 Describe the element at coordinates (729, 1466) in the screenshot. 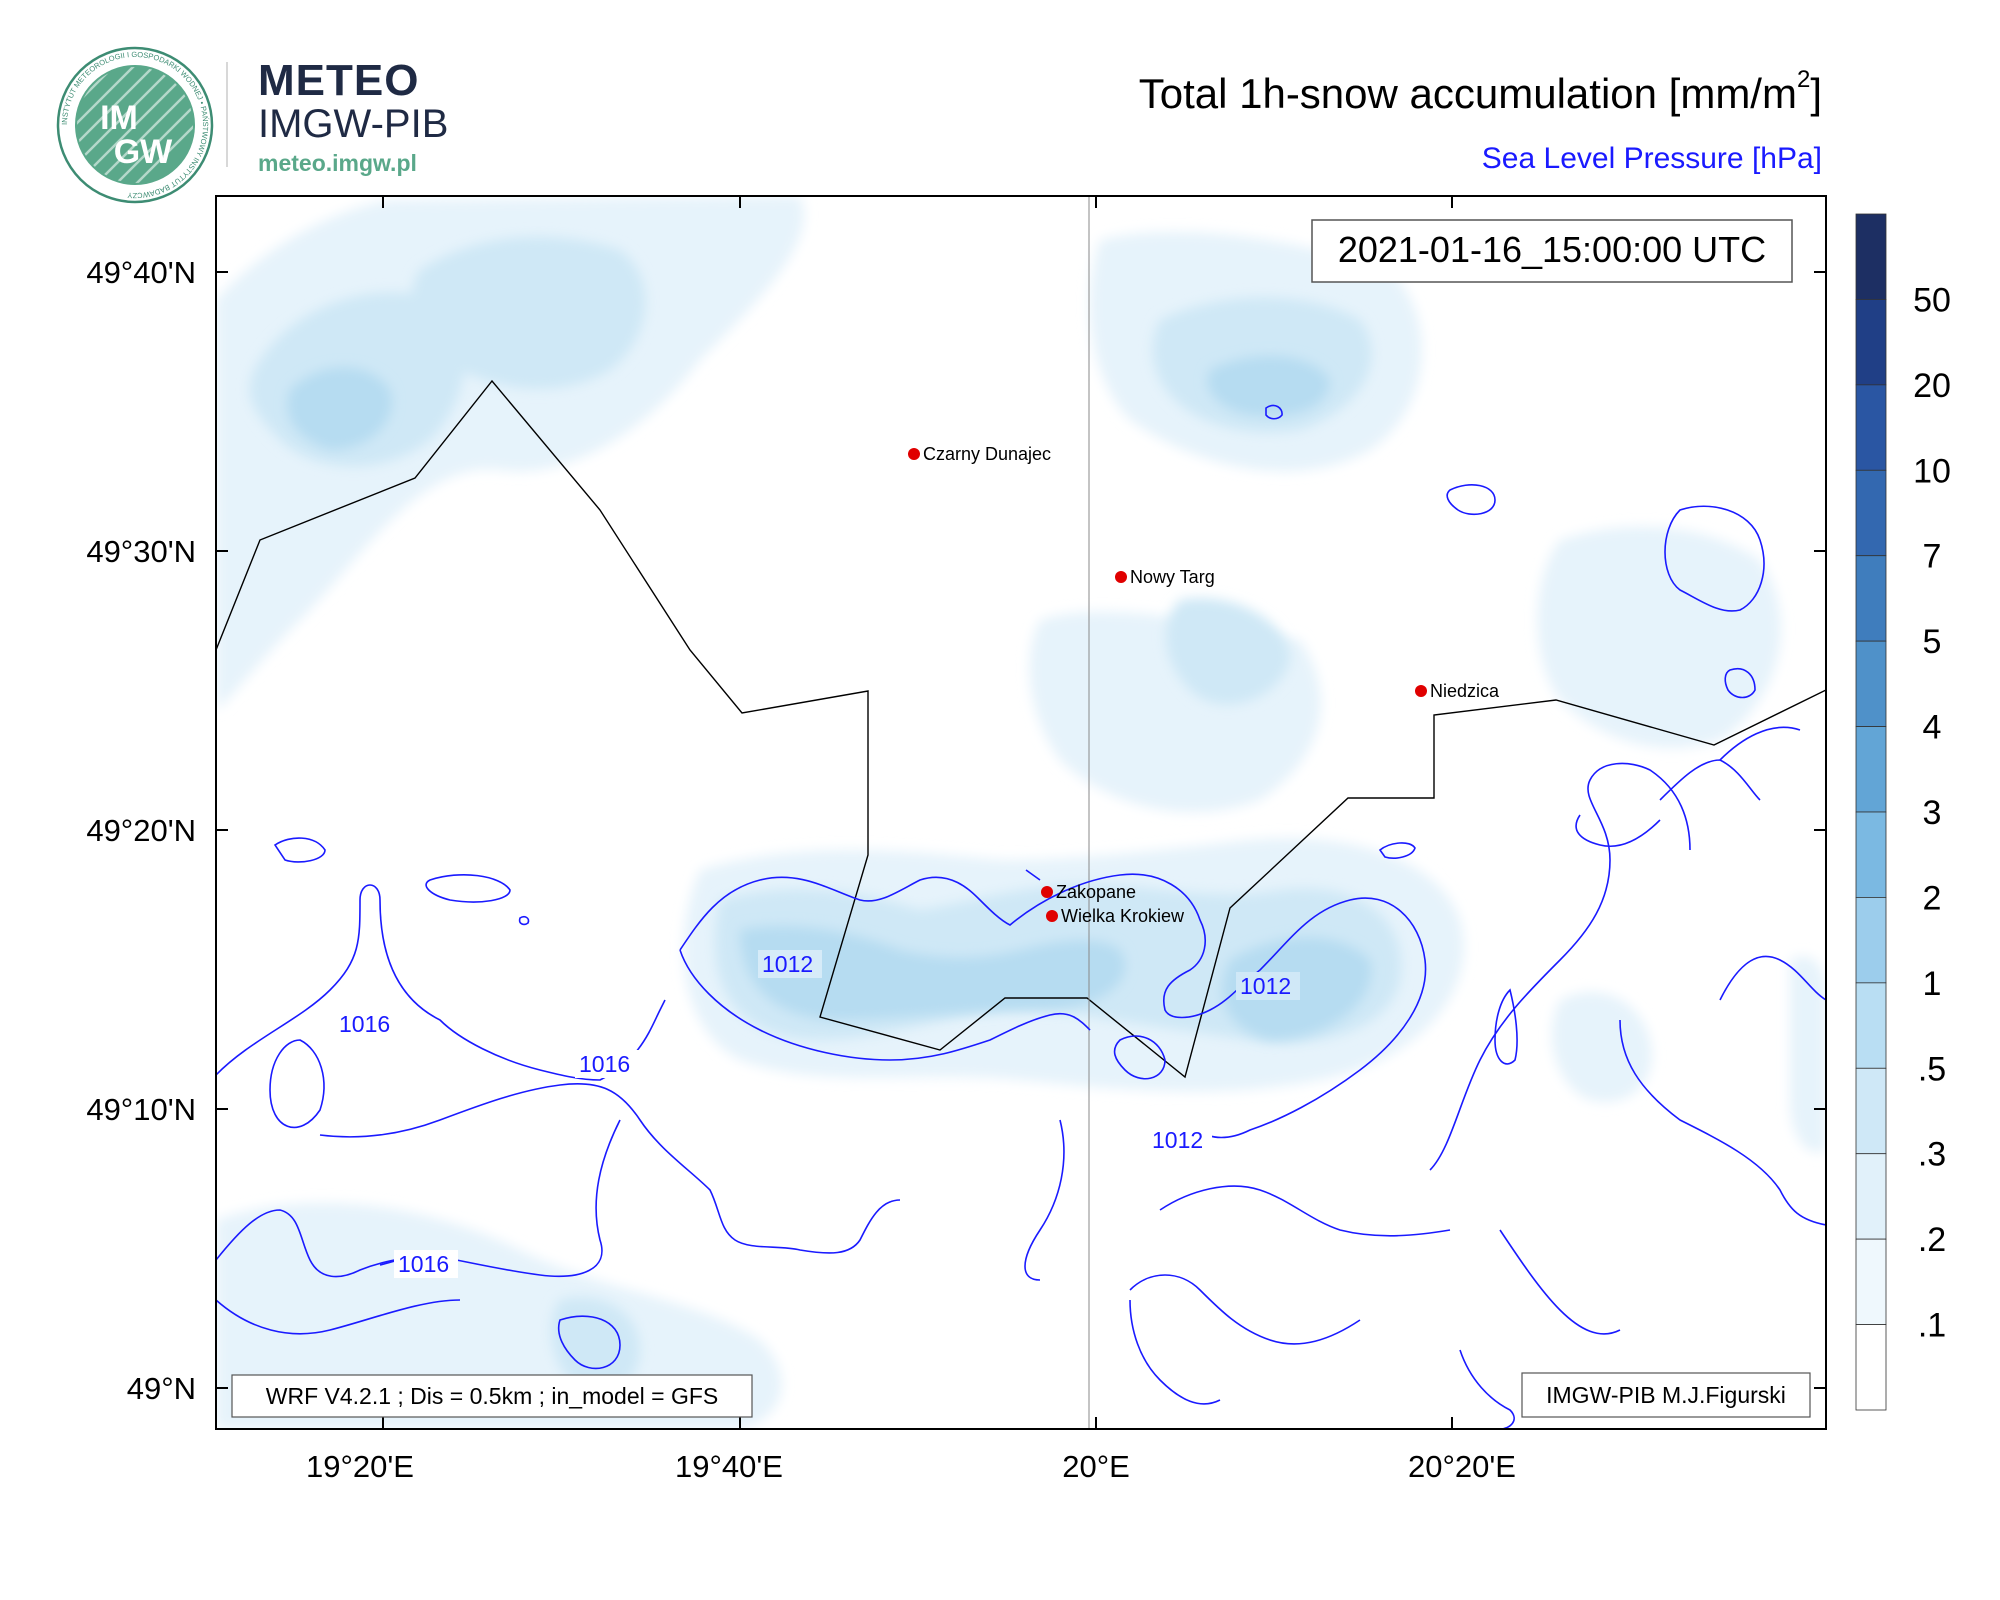

I see `lon-tick-label: 19°40'E` at that location.